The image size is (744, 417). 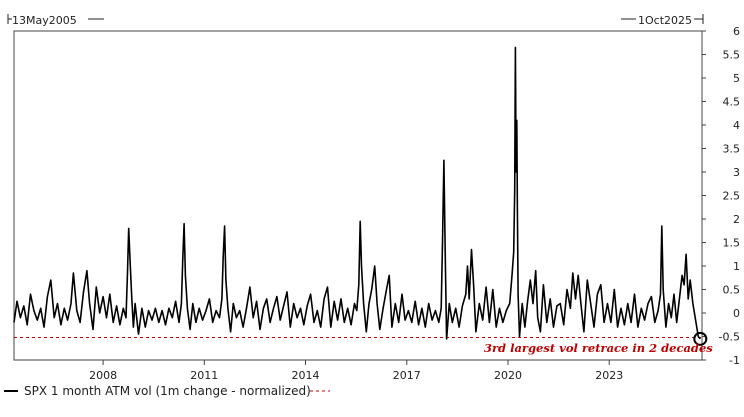 I want to click on x-tick-label: 2014, so click(x=306, y=375).